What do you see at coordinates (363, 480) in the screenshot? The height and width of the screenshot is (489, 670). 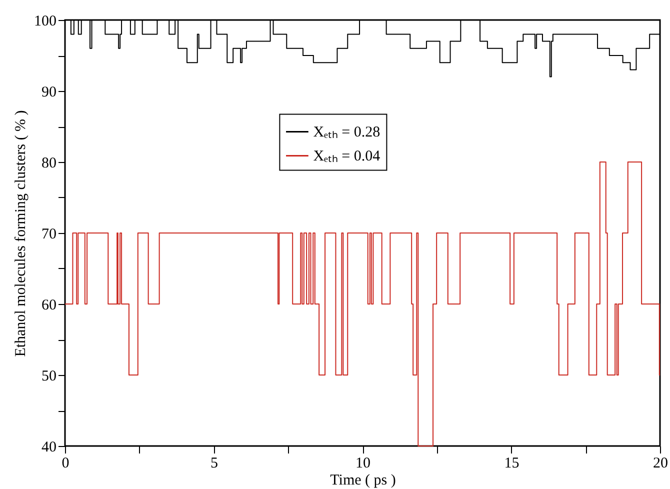 I see `x-axis-title: Time ( ps )` at bounding box center [363, 480].